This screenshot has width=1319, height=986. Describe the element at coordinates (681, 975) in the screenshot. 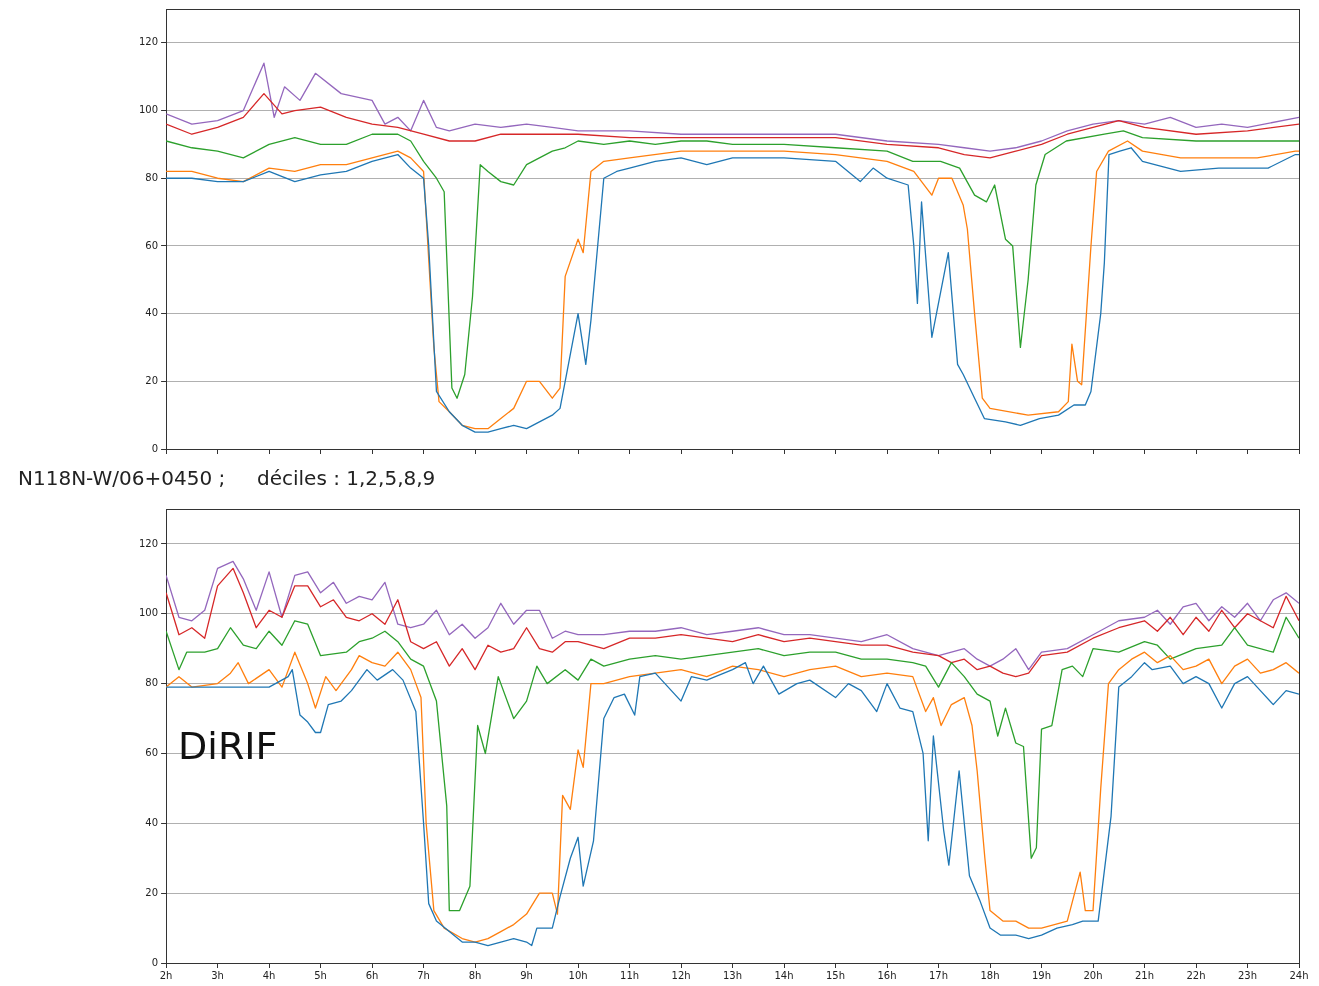

I see `x-tick-label: 12h` at that location.